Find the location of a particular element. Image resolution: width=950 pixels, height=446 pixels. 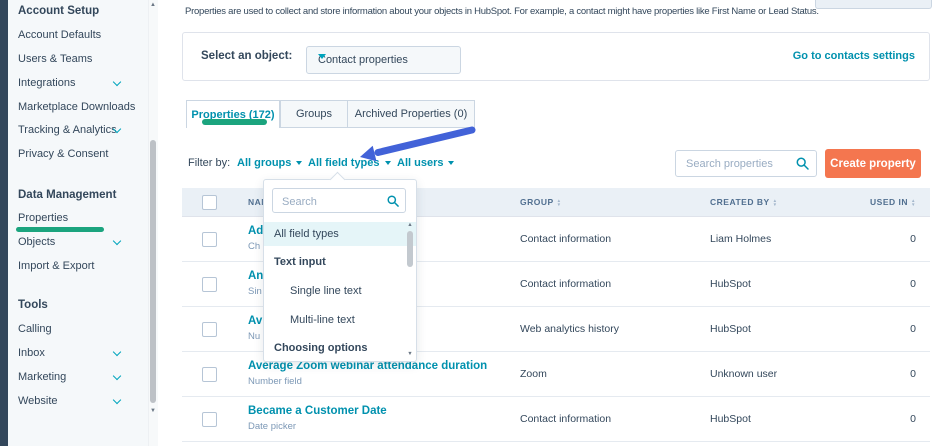

sidebar-scrollbar: ▲ ▼ is located at coordinates (153, 223).